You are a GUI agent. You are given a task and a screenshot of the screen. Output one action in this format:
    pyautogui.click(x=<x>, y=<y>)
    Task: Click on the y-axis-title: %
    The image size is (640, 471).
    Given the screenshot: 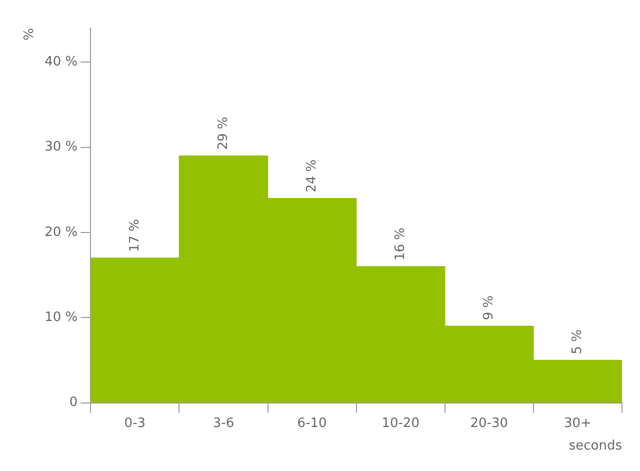 What is the action you would take?
    pyautogui.click(x=30, y=34)
    